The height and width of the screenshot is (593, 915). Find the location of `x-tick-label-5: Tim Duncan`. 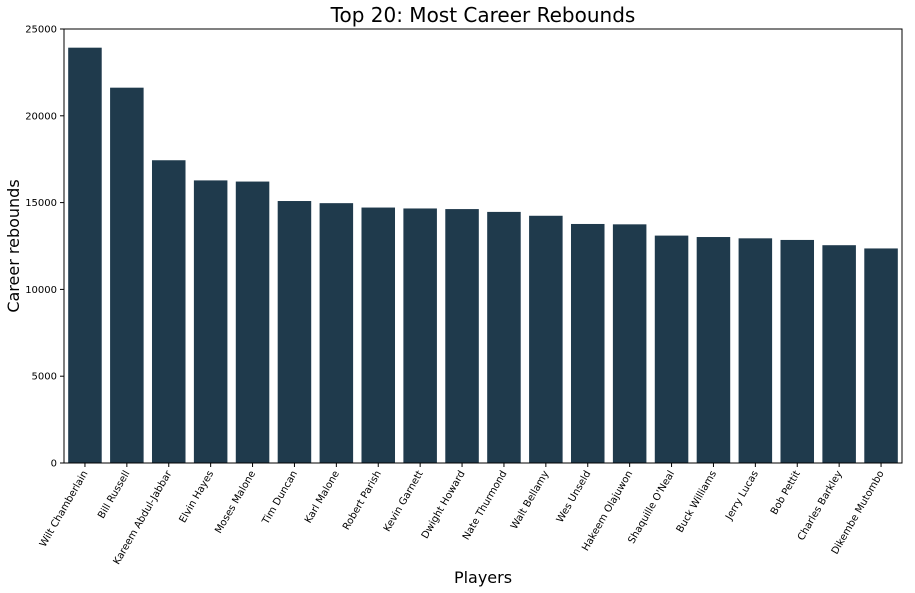

x-tick-label-5: Tim Duncan is located at coordinates (280, 498).